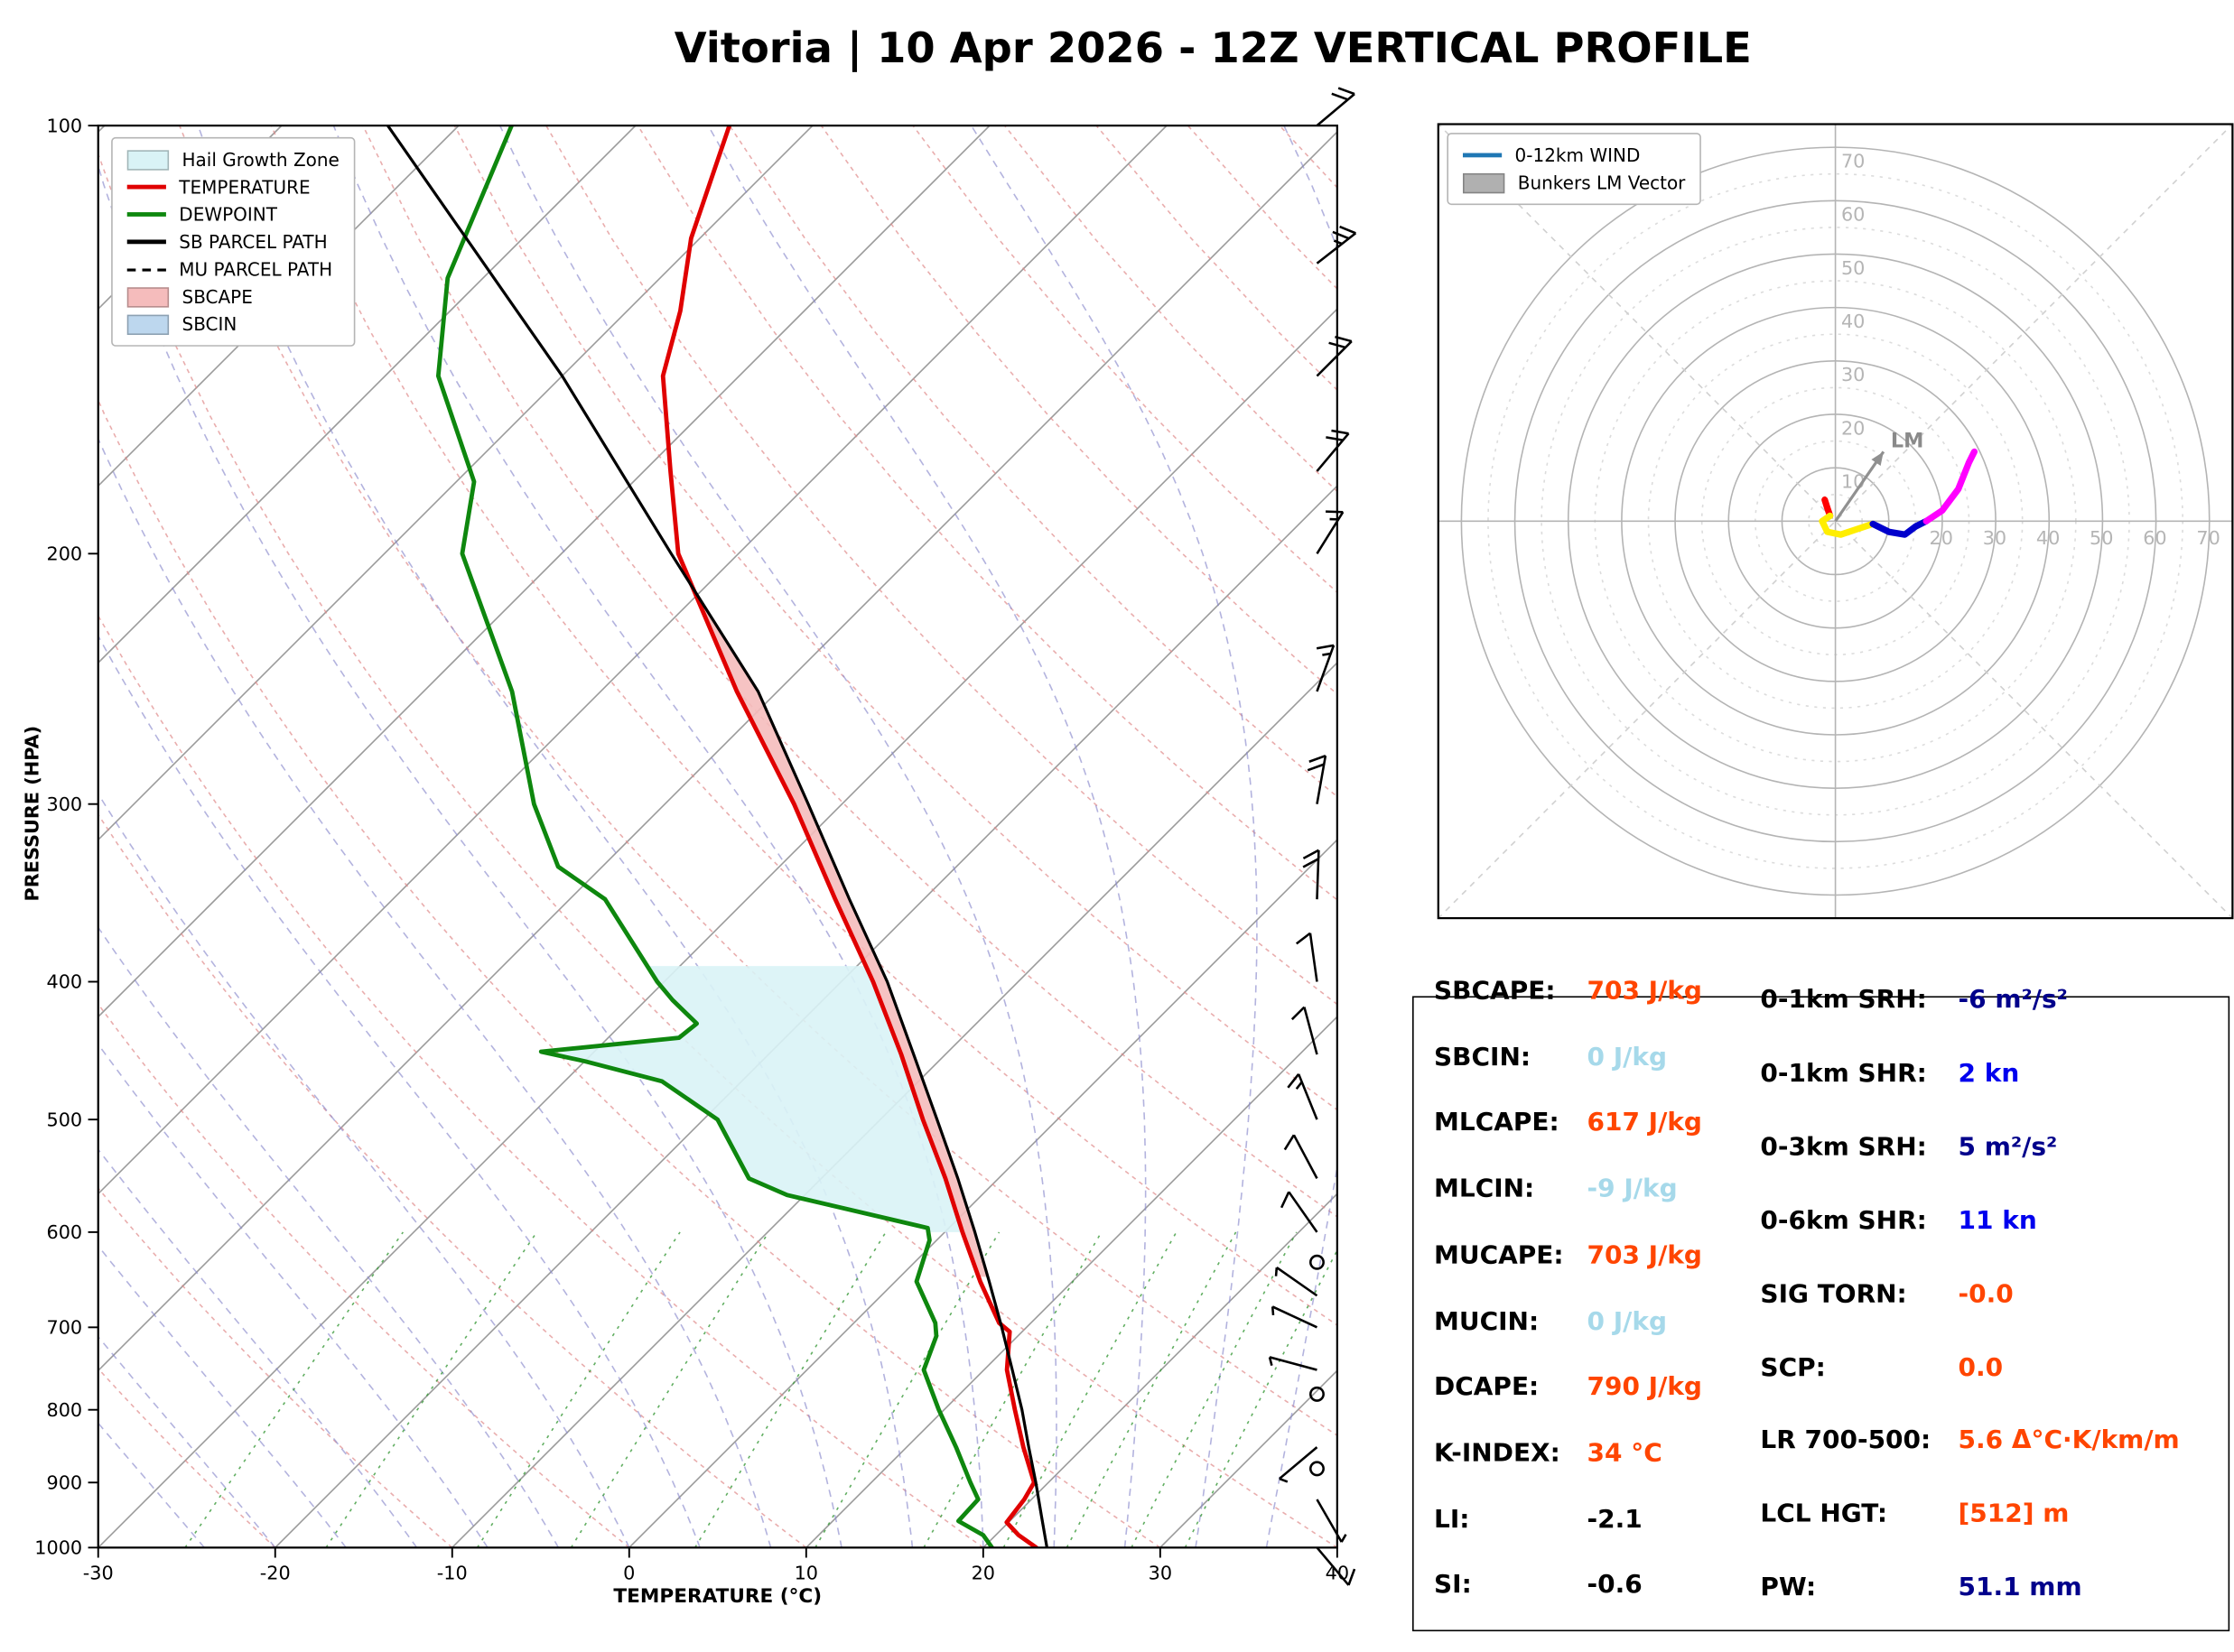  I want to click on stat-value: 703 J/kg, so click(1644, 992).